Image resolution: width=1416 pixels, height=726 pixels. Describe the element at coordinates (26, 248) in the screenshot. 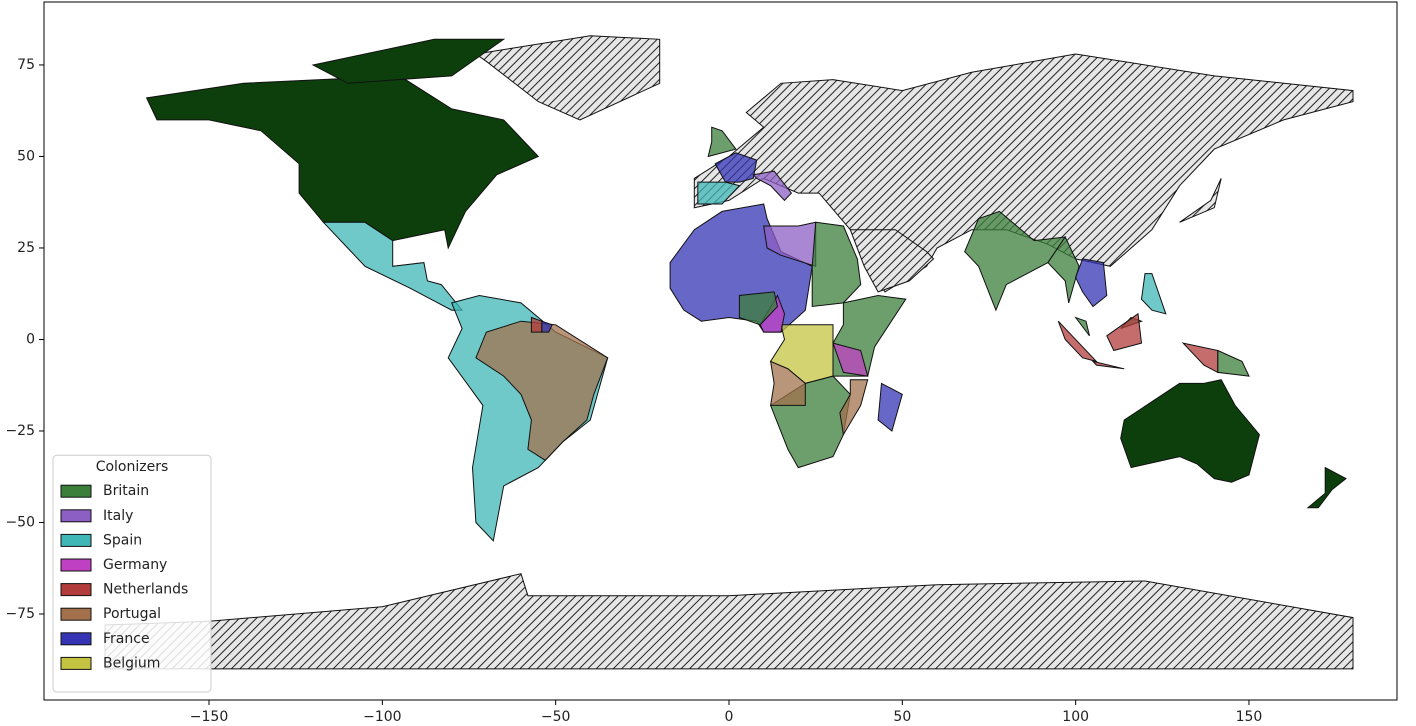

I see `y-tick-label: 25` at that location.